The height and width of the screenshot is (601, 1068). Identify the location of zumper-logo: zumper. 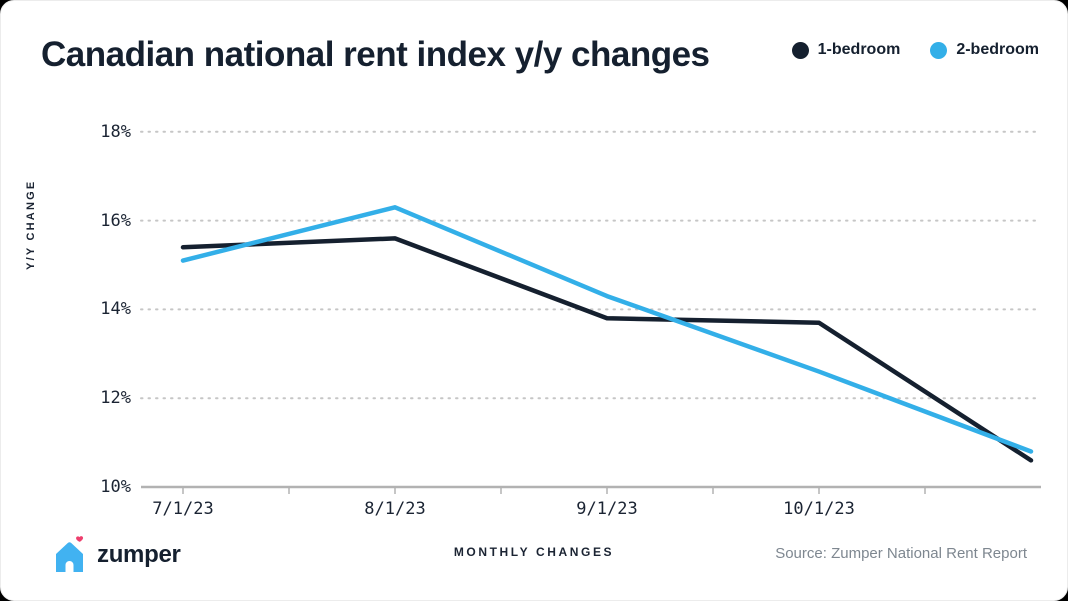
(117, 555).